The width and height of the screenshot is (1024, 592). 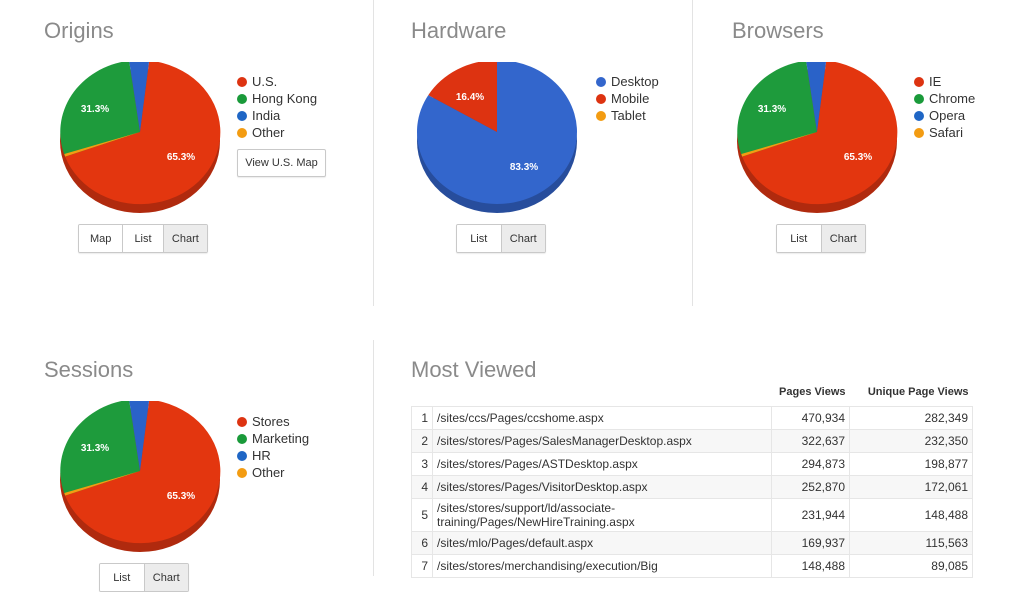 I want to click on row-path: /sites/mlo/Pages/default.aspx, so click(x=602, y=543).